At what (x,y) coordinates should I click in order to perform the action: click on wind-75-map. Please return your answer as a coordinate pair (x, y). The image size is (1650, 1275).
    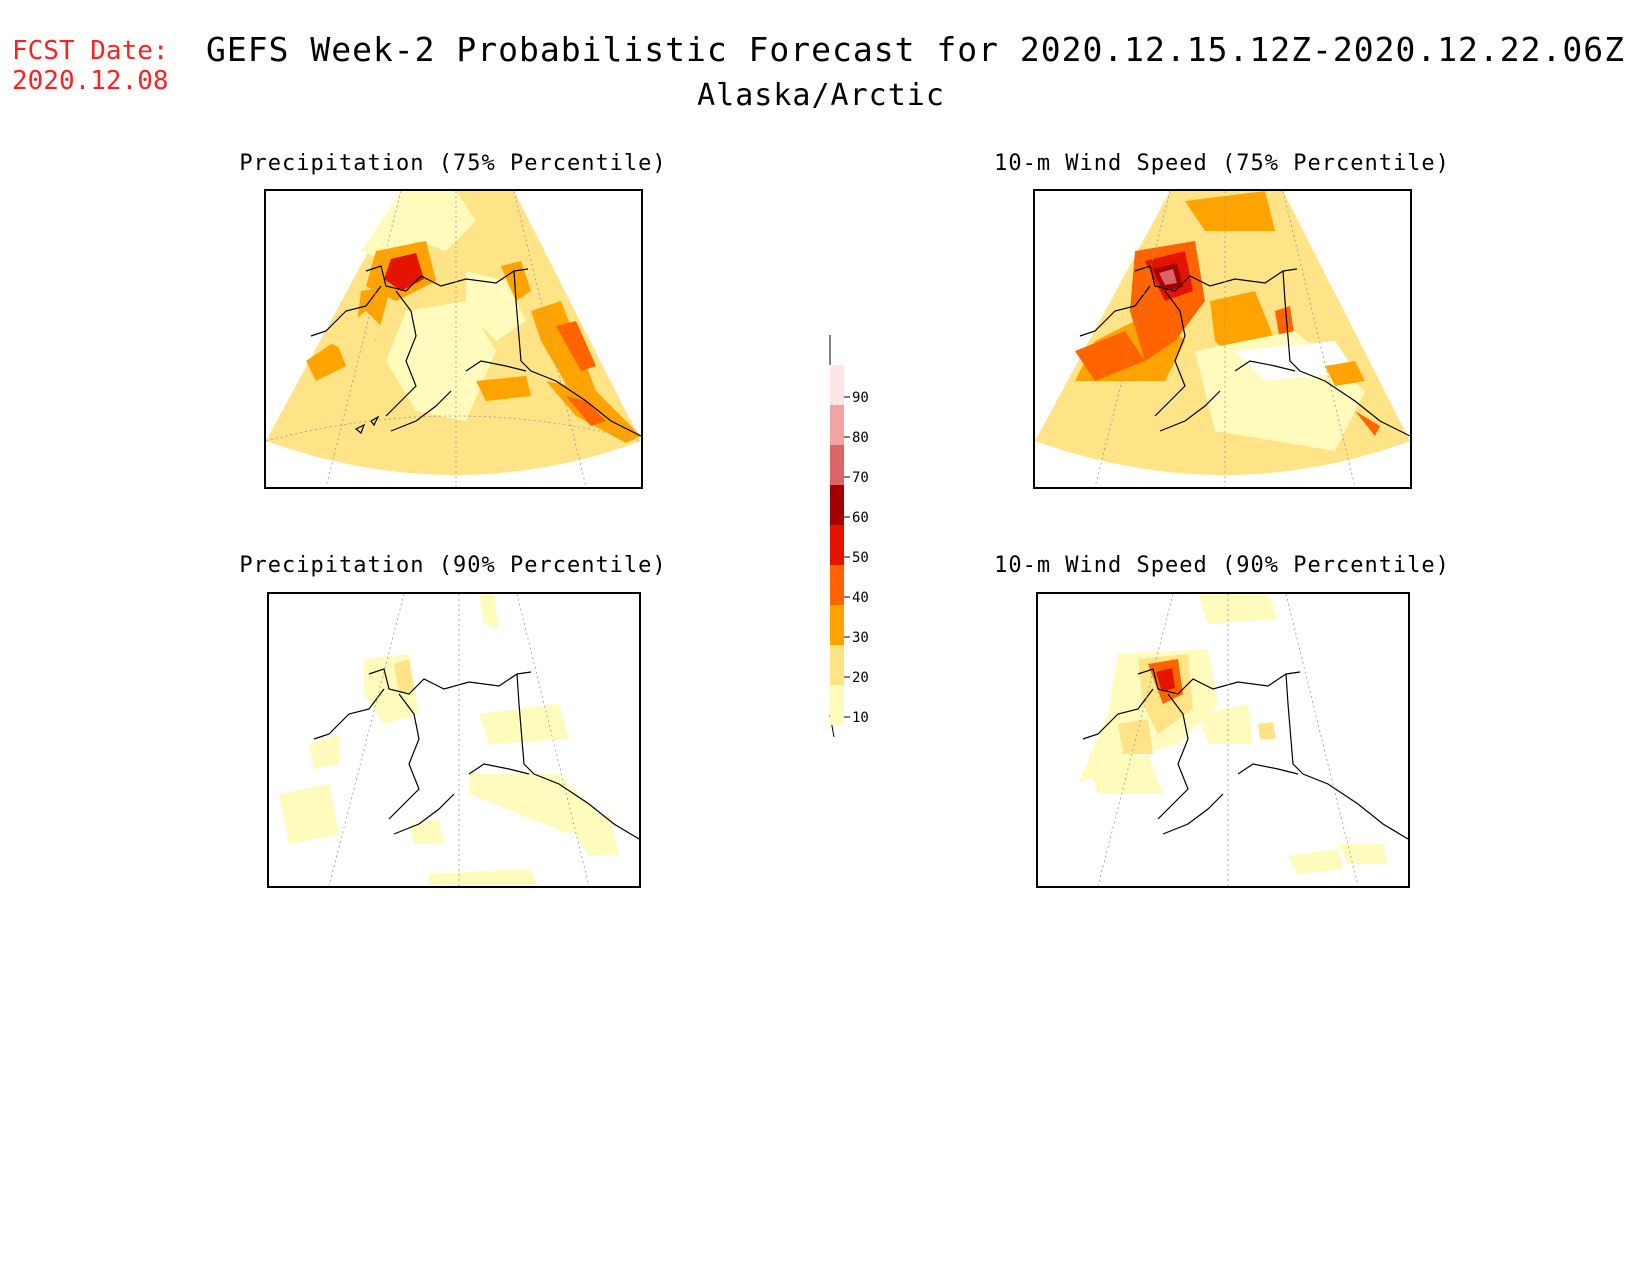
    Looking at the image, I should click on (1222, 339).